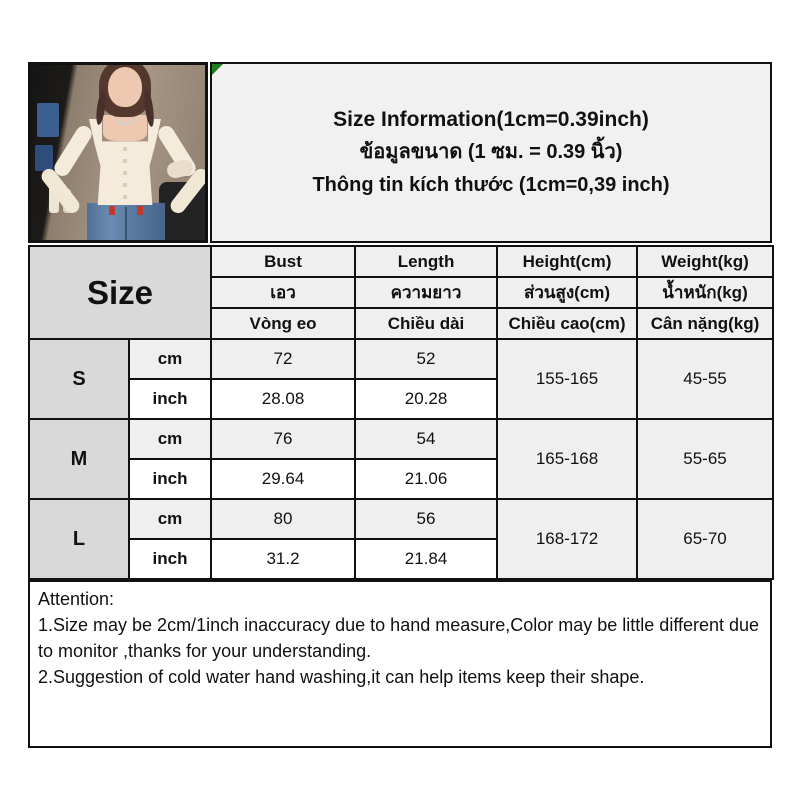 This screenshot has width=800, height=800. Describe the element at coordinates (426, 292) in the screenshot. I see `col-header-length-th: ความยาว` at that location.